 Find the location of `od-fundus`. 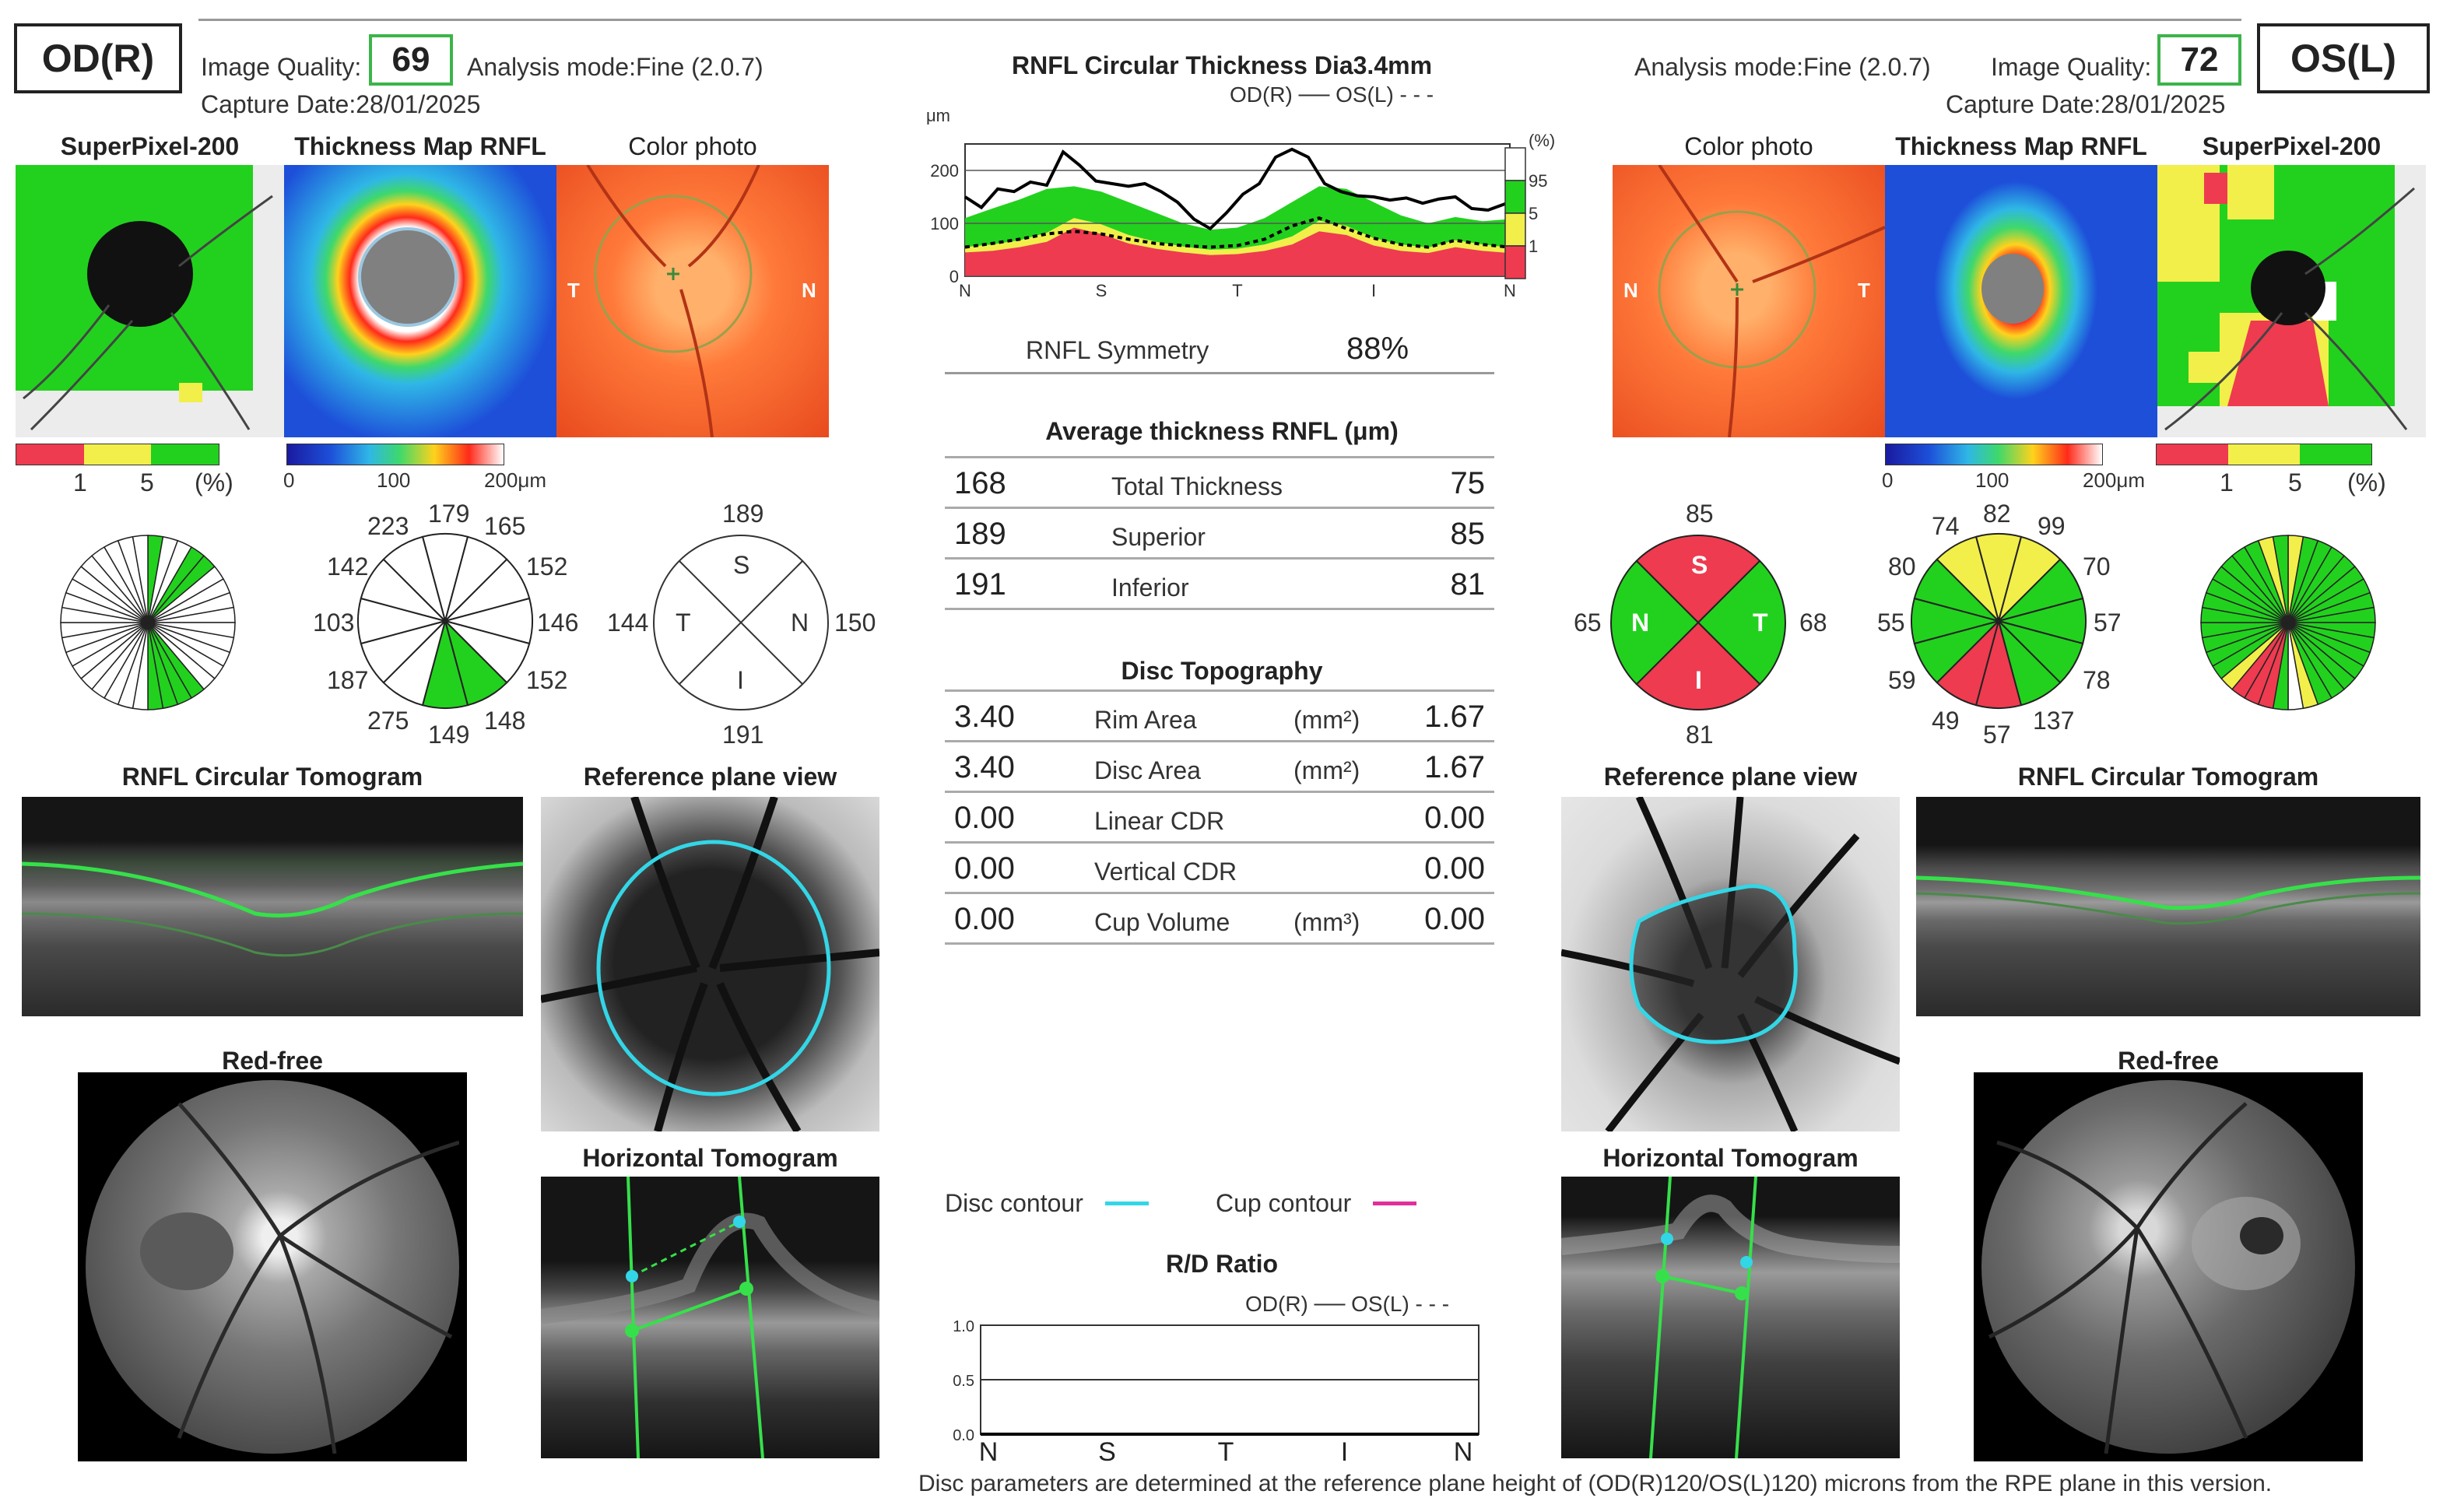

od-fundus is located at coordinates (272, 1267).